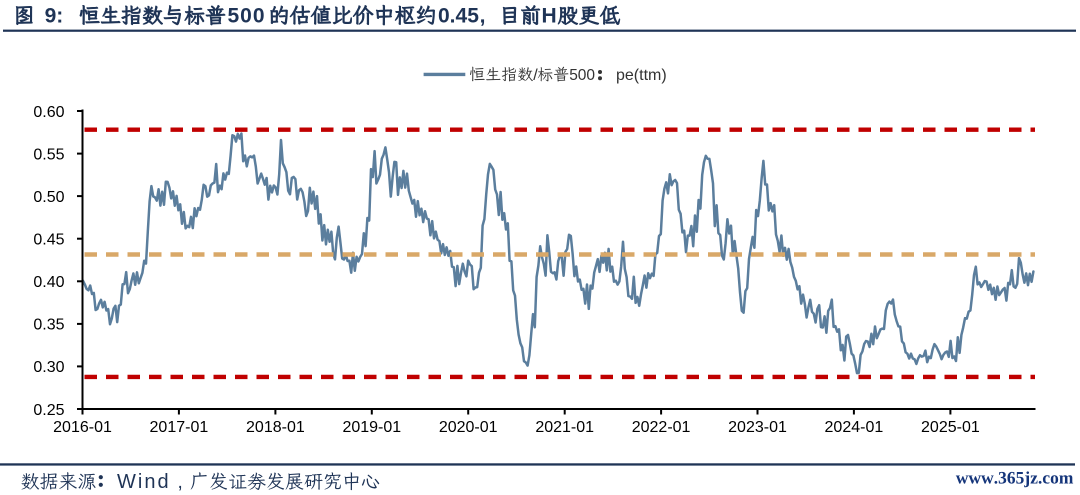 The width and height of the screenshot is (1080, 495). I want to click on svg-text: 0.30, so click(48, 367).